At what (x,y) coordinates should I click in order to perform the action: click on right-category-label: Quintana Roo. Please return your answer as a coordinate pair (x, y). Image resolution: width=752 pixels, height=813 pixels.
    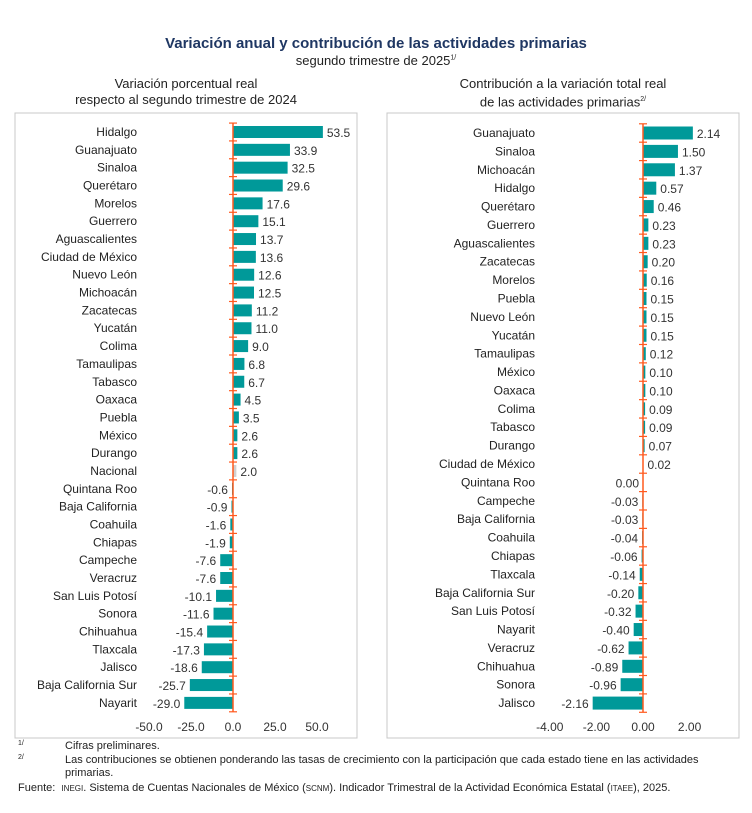
    Looking at the image, I should click on (498, 482).